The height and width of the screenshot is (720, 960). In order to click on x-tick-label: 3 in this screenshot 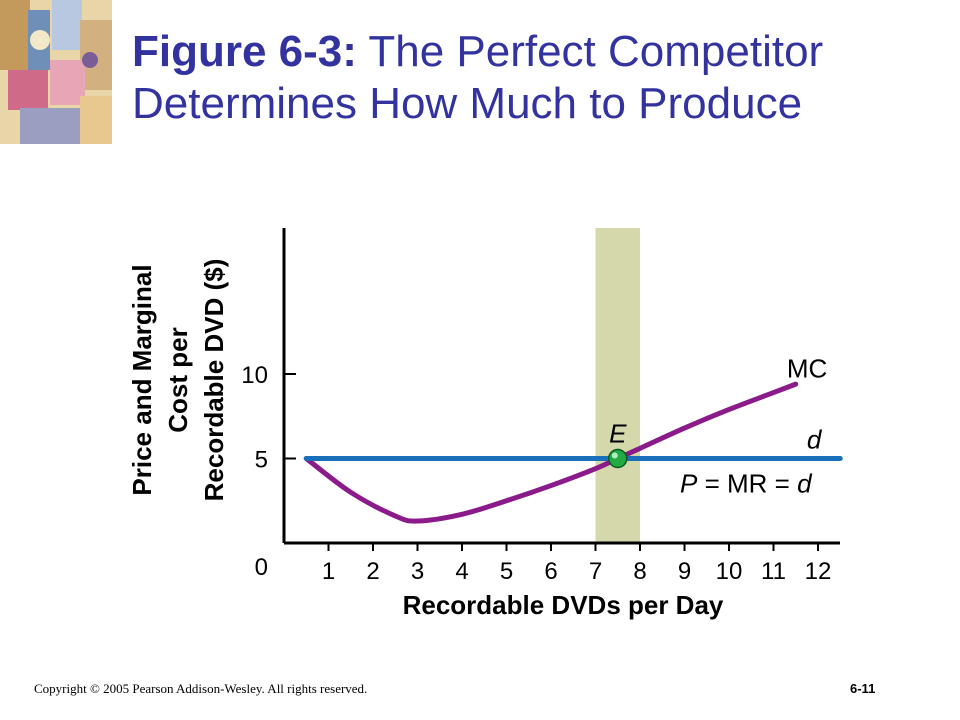, I will do `click(417, 571)`.